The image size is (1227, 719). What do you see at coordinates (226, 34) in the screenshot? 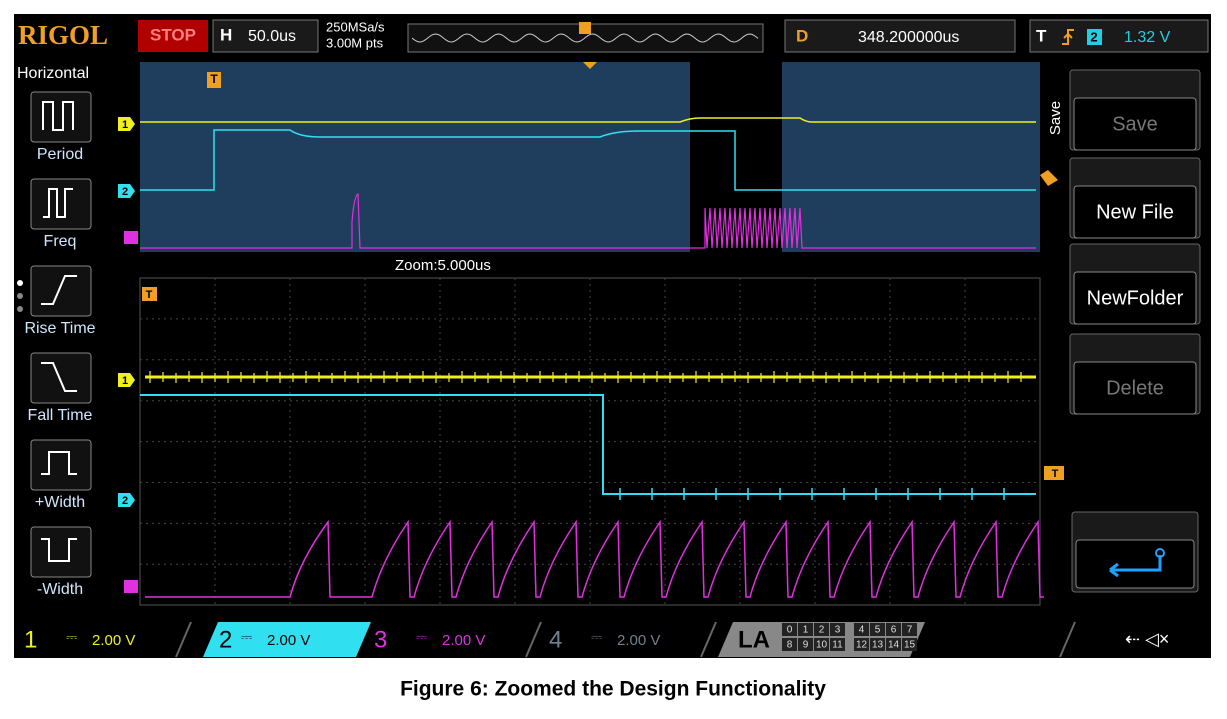
I see `timebase-label: H` at bounding box center [226, 34].